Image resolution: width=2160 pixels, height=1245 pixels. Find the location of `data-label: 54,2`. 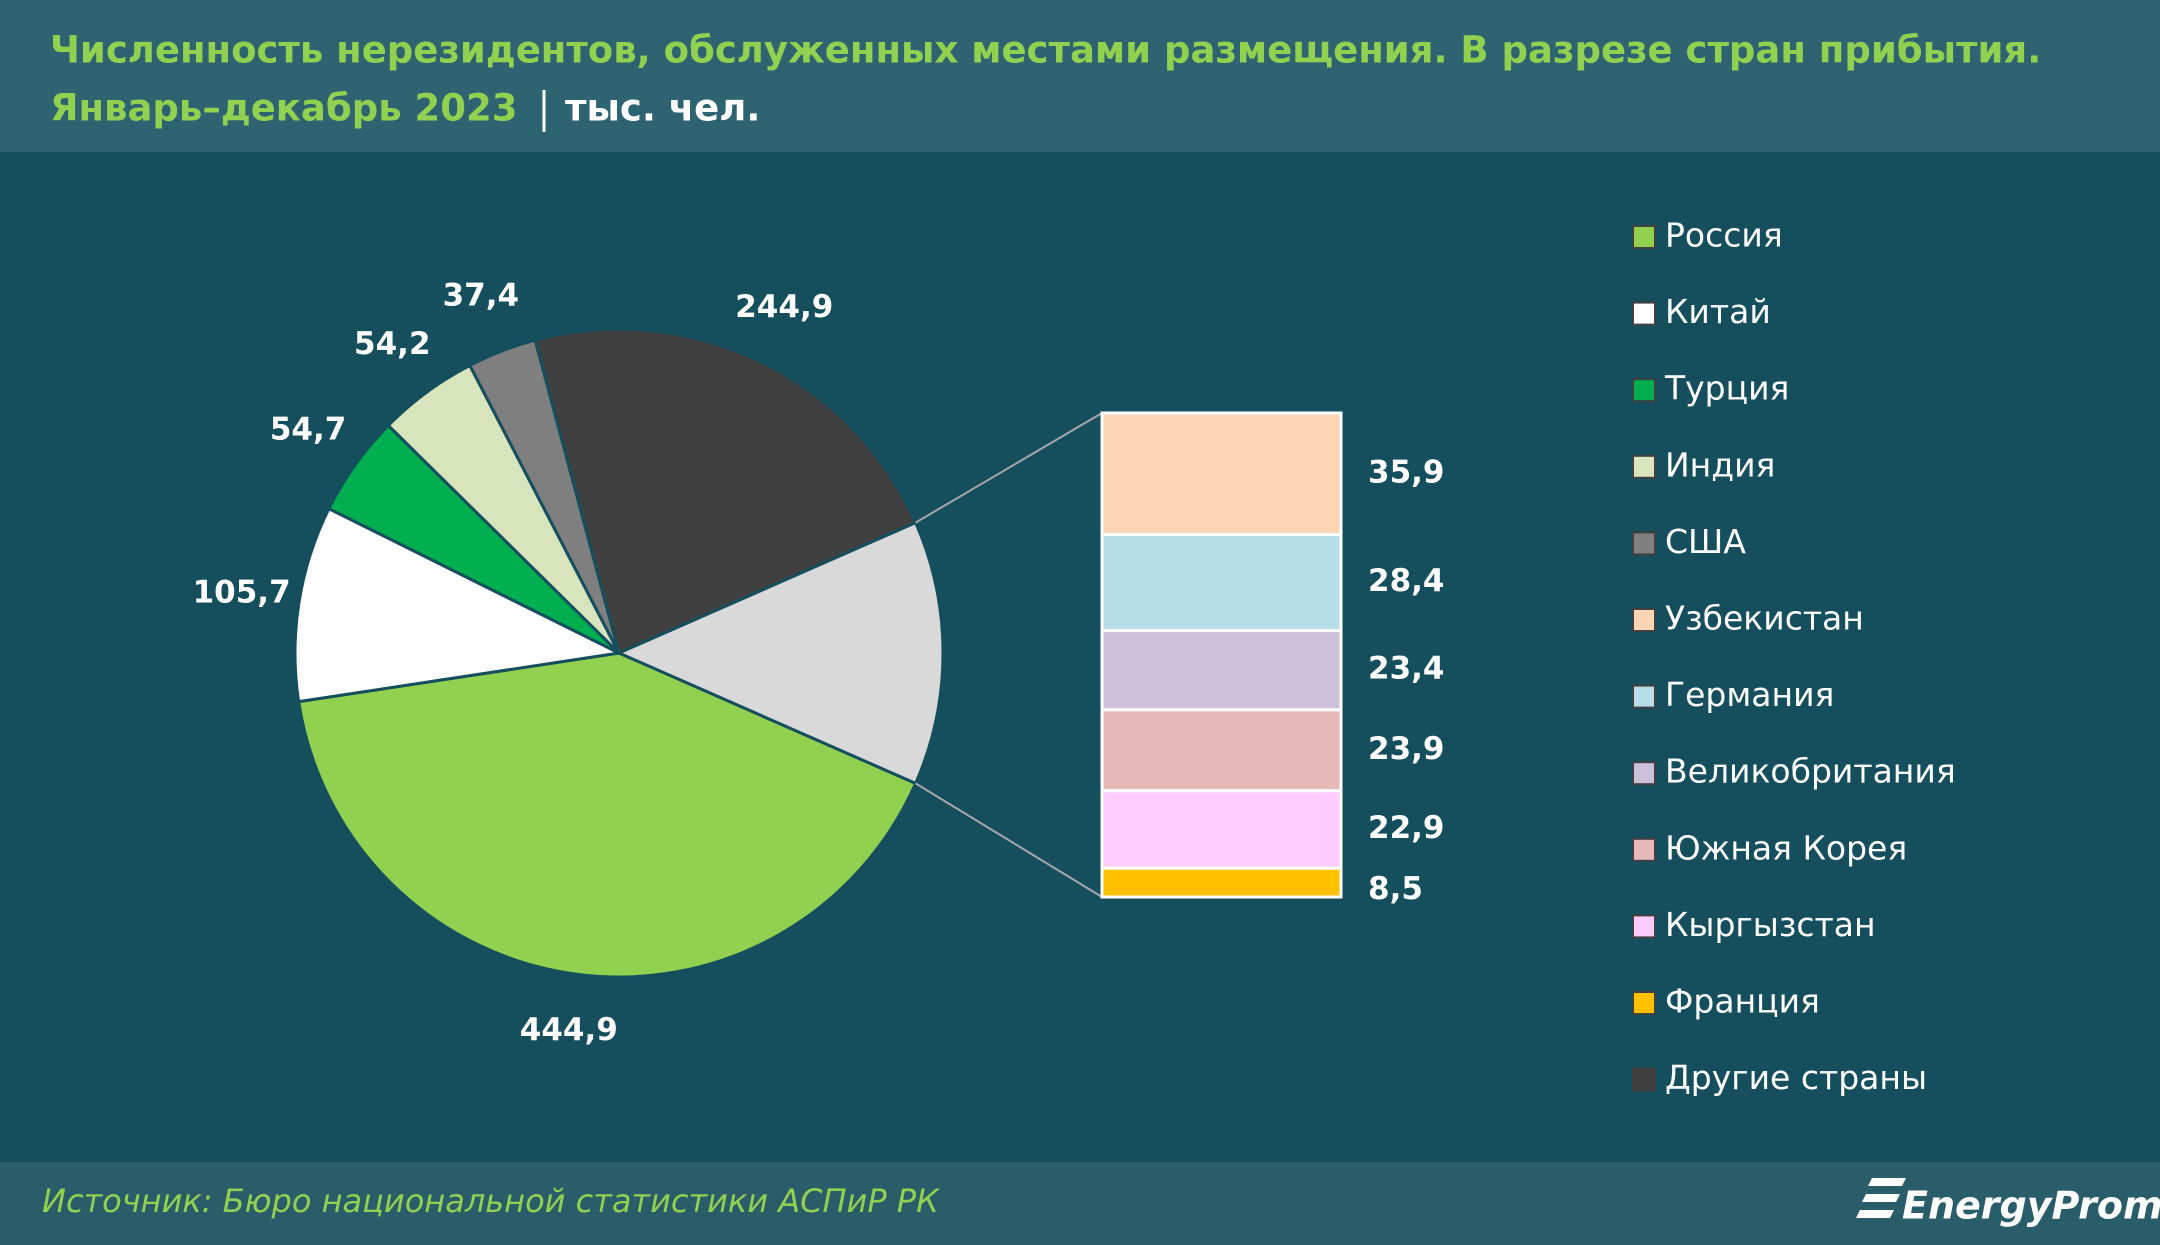

data-label: 54,2 is located at coordinates (392, 344).